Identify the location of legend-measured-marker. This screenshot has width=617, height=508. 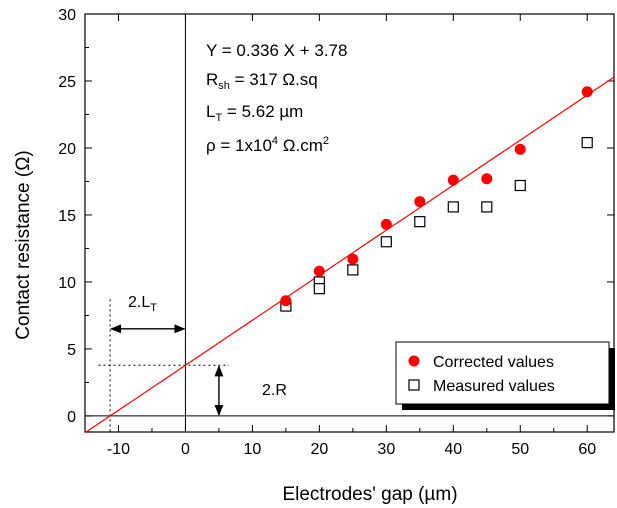
(414, 385).